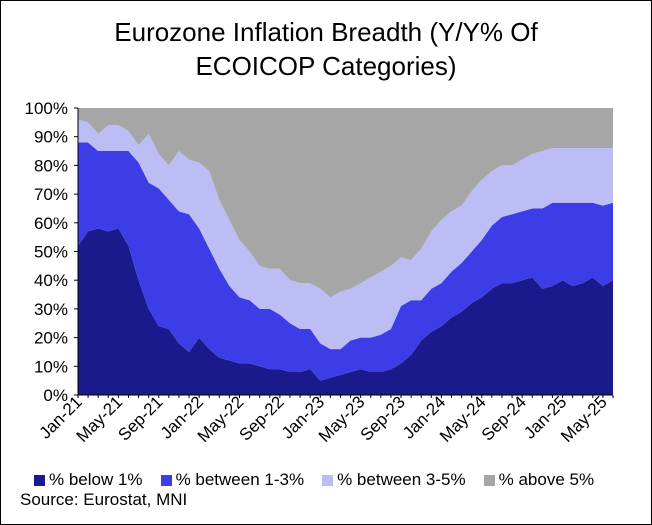 This screenshot has width=652, height=525. Describe the element at coordinates (55, 395) in the screenshot. I see `y-tick-label: 0%` at that location.